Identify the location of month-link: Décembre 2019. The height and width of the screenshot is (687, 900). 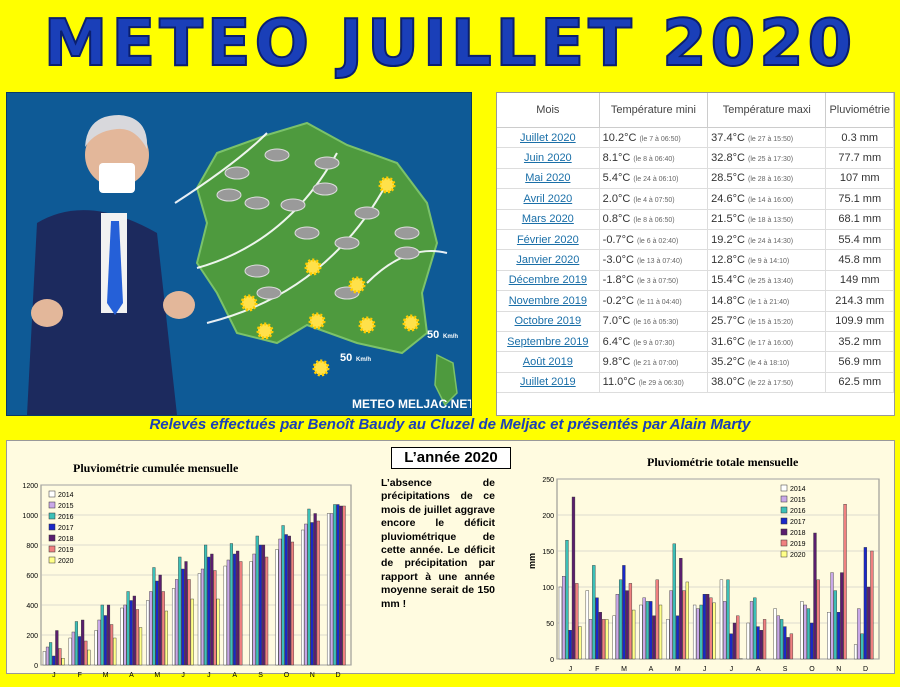
(548, 280).